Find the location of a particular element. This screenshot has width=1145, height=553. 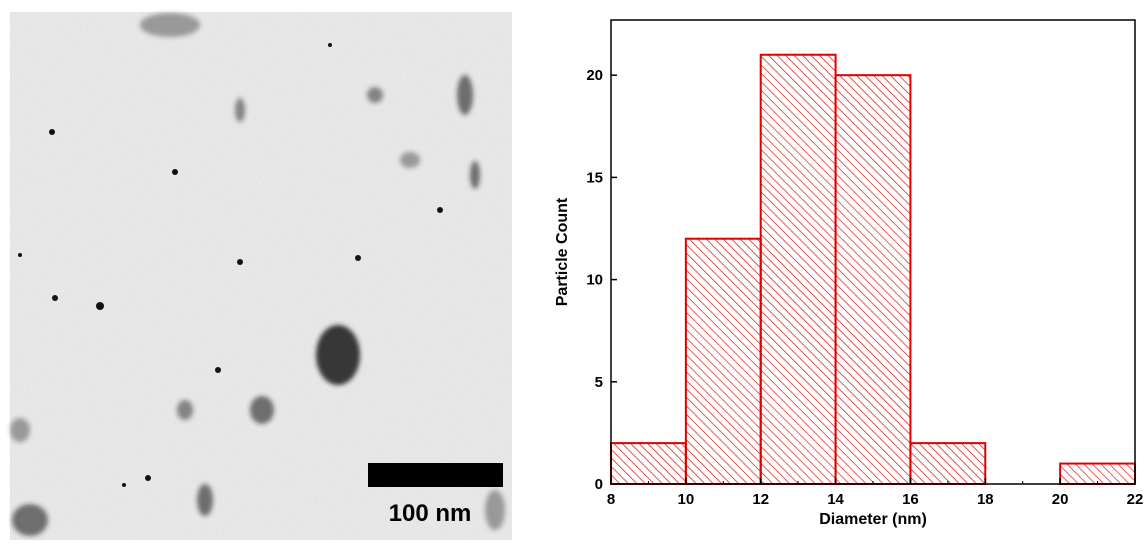

y-tick-label: 20 is located at coordinates (594, 75).